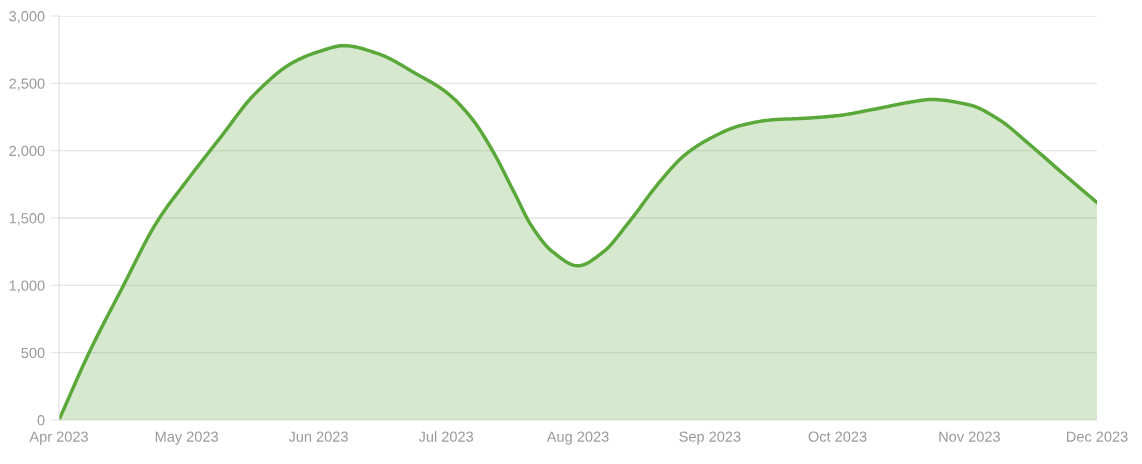 The width and height of the screenshot is (1142, 464). I want to click on y-tick-label: 2,000, so click(27, 151).